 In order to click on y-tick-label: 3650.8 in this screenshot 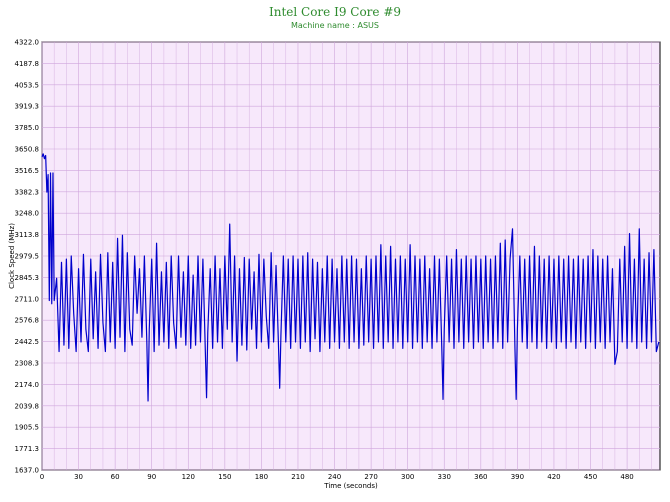, I will do `click(27, 149)`.